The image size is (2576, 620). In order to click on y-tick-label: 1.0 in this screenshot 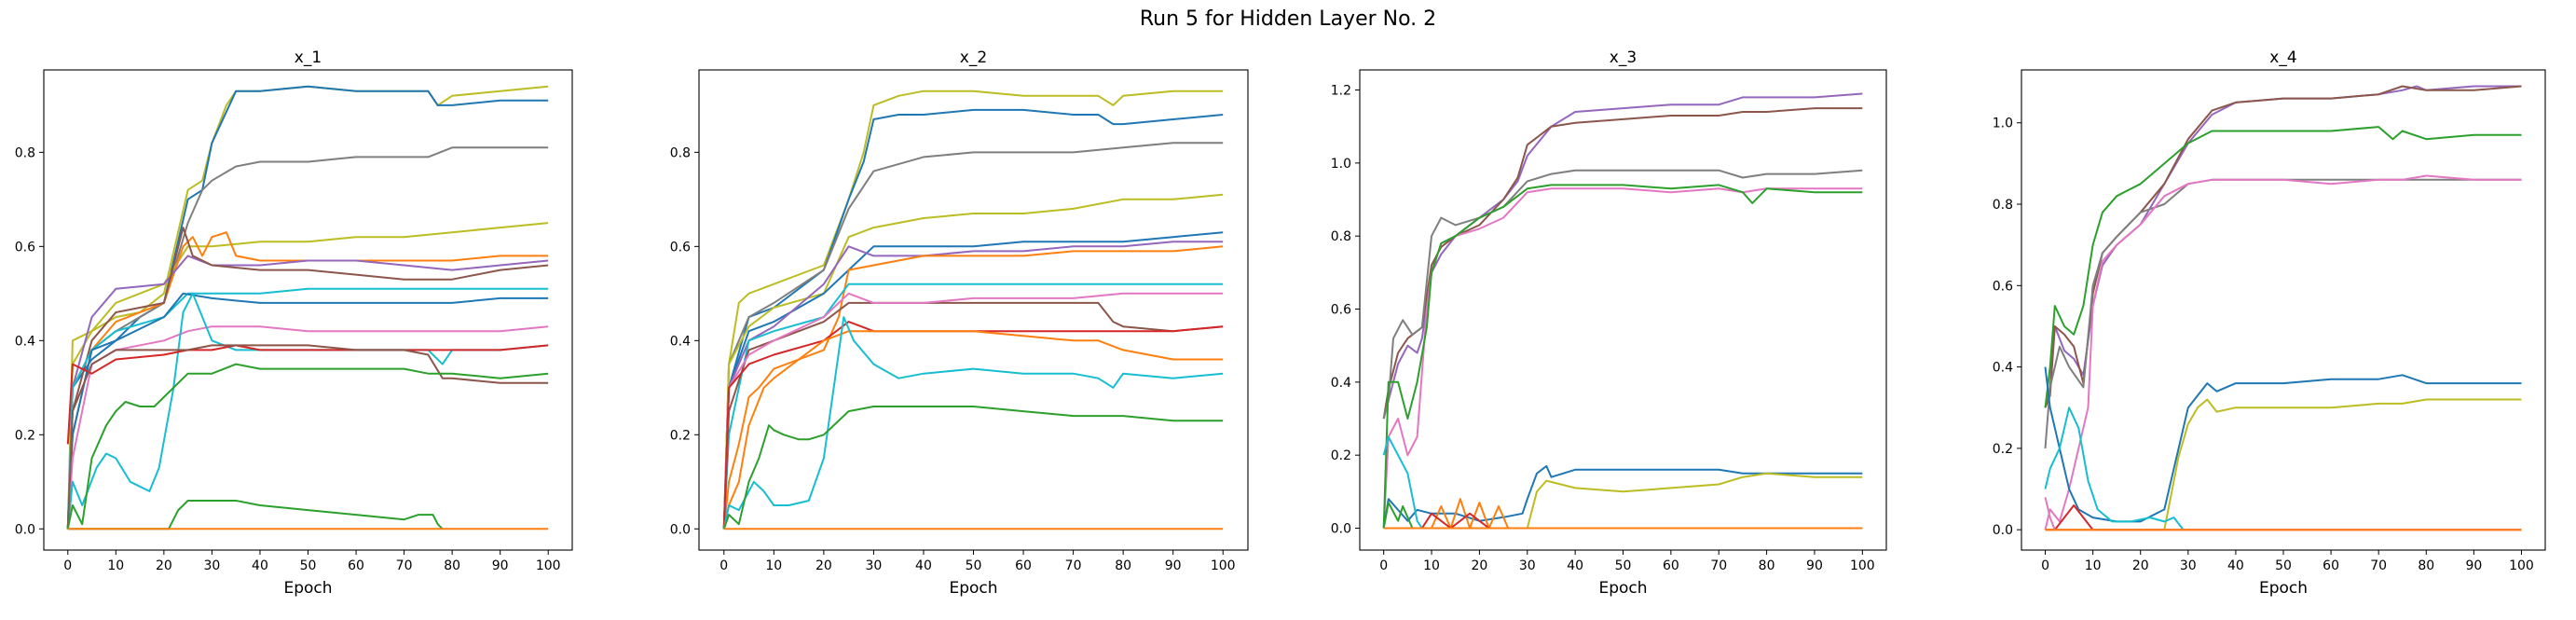, I will do `click(2003, 124)`.